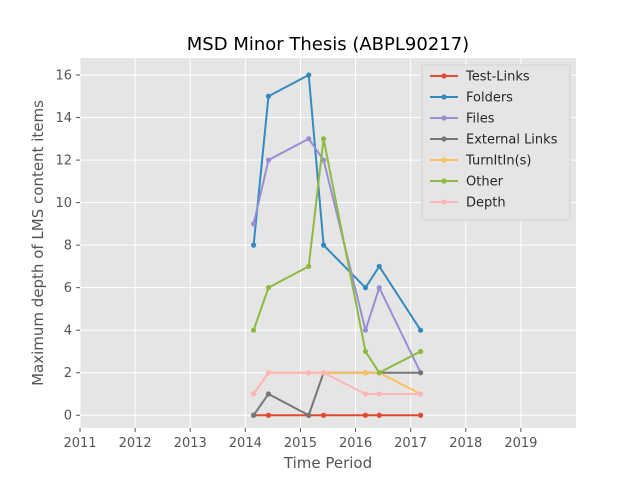  Describe the element at coordinates (63, 161) in the screenshot. I see `y-tick-label: 12` at that location.